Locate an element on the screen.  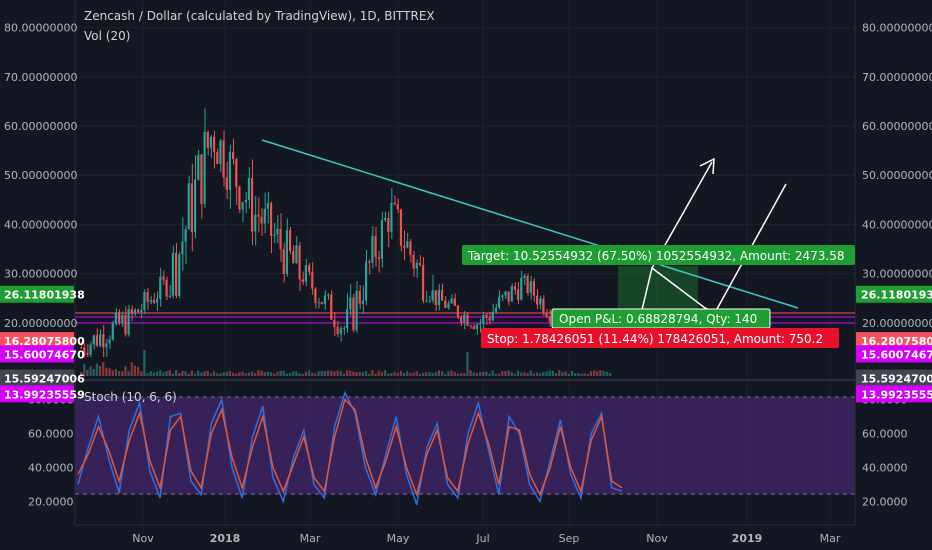
time-tick: Sep is located at coordinates (569, 538).